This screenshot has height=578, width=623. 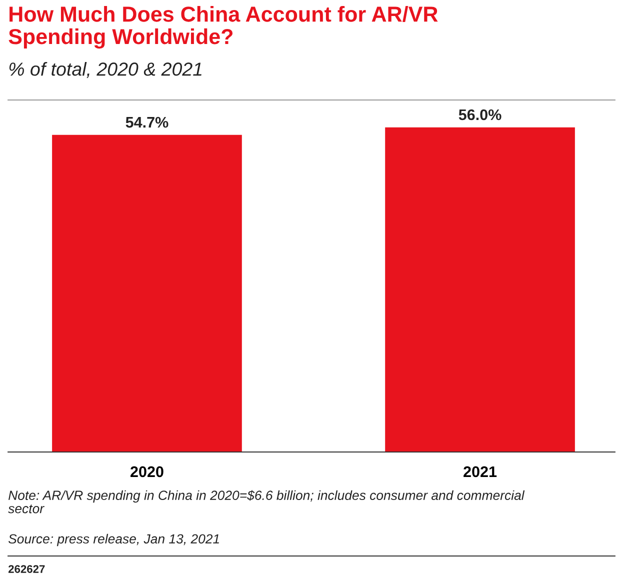 What do you see at coordinates (147, 122) in the screenshot?
I see `data-label: 54.7%` at bounding box center [147, 122].